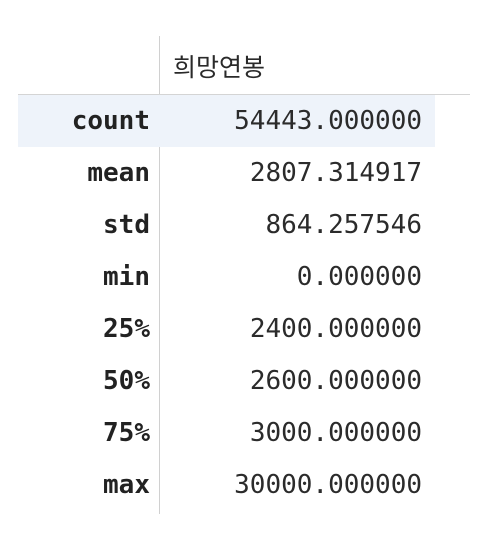  Describe the element at coordinates (126, 277) in the screenshot. I see `row-label: min` at that location.